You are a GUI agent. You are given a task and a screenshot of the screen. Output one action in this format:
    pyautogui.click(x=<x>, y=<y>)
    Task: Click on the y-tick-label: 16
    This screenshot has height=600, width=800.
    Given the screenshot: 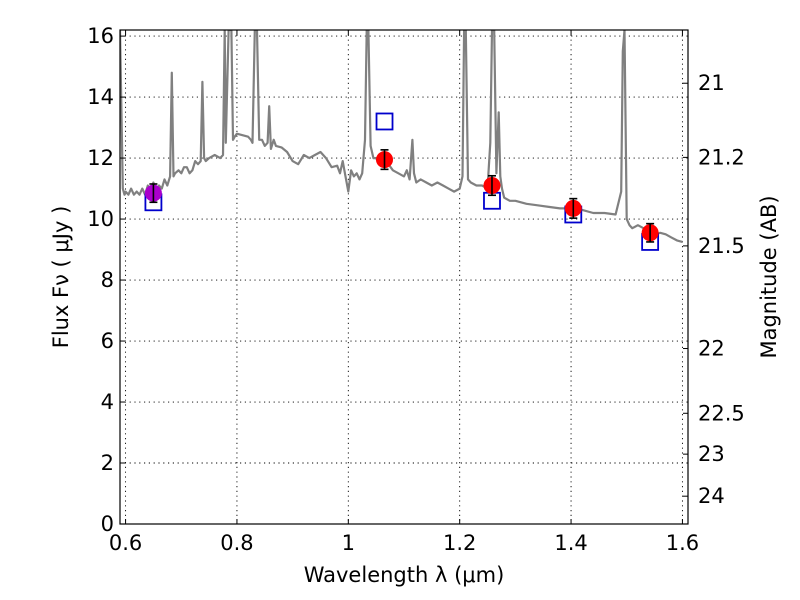 What is the action you would take?
    pyautogui.click(x=100, y=36)
    